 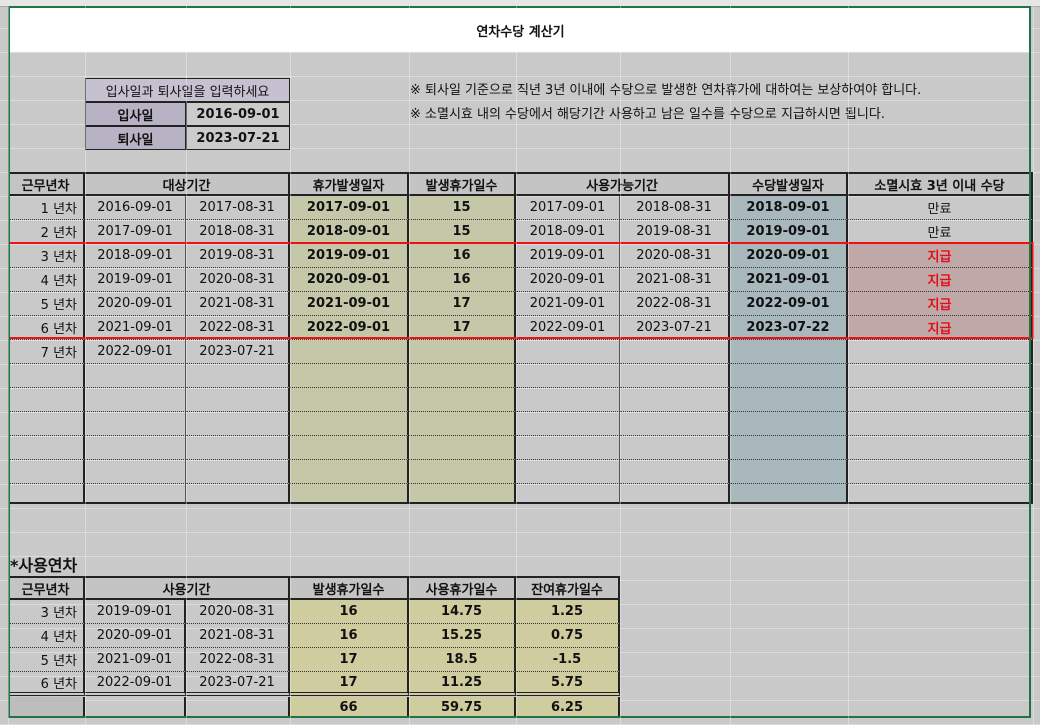 What do you see at coordinates (46, 256) in the screenshot?
I see `main-cell-r3-c0: 3 년차` at bounding box center [46, 256].